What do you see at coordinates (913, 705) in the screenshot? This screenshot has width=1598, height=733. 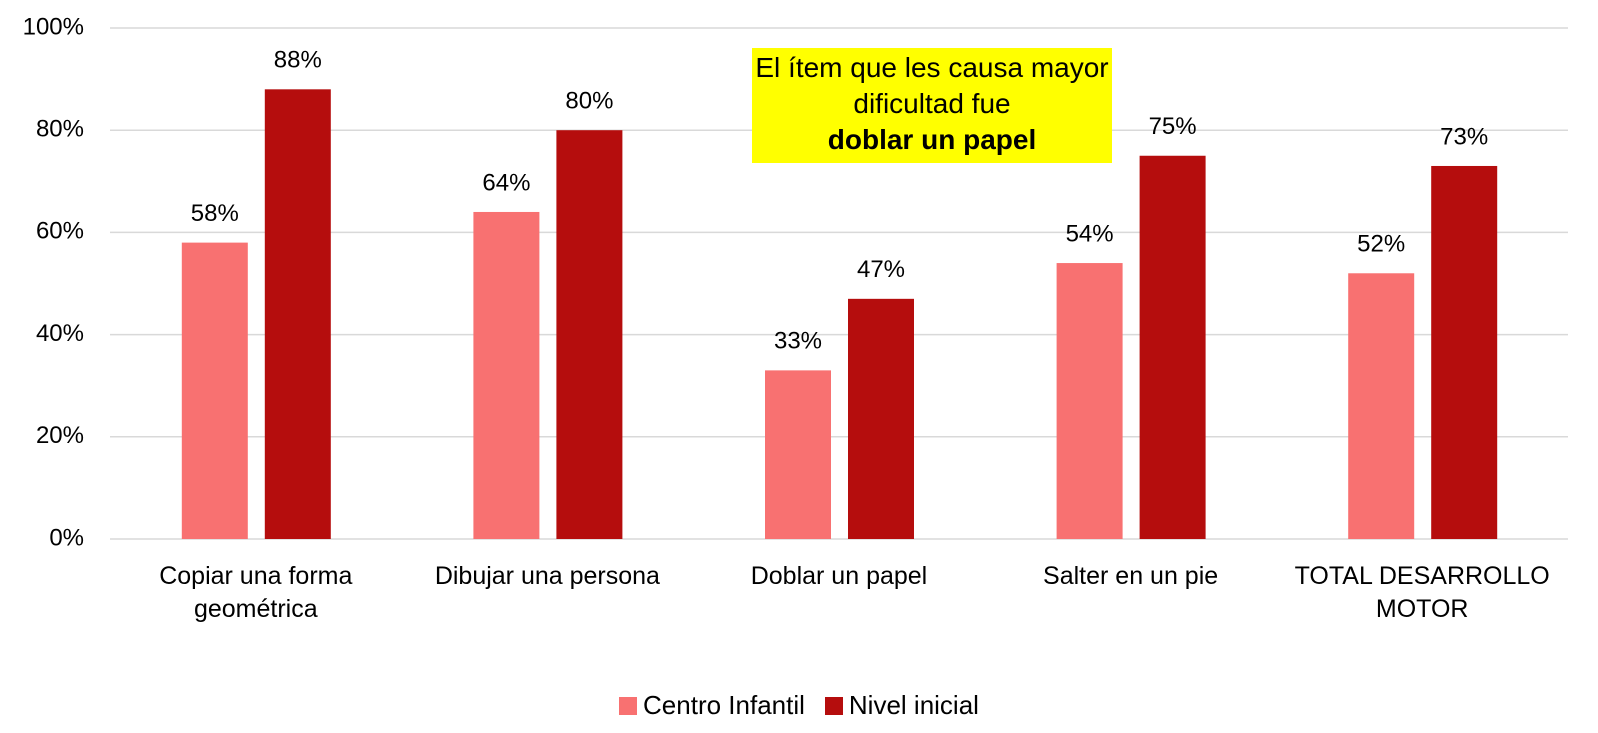 I see `legend-label: Nivel inicial` at bounding box center [913, 705].